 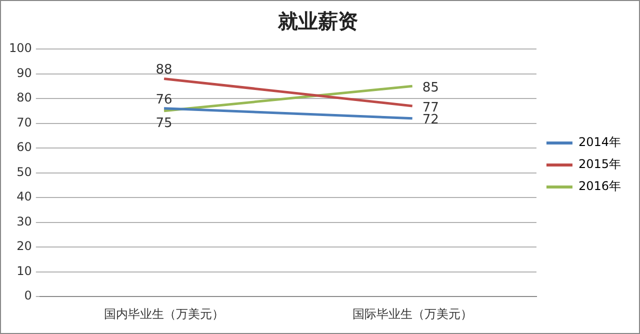 I want to click on y-tick-label: 90, so click(x=24, y=73).